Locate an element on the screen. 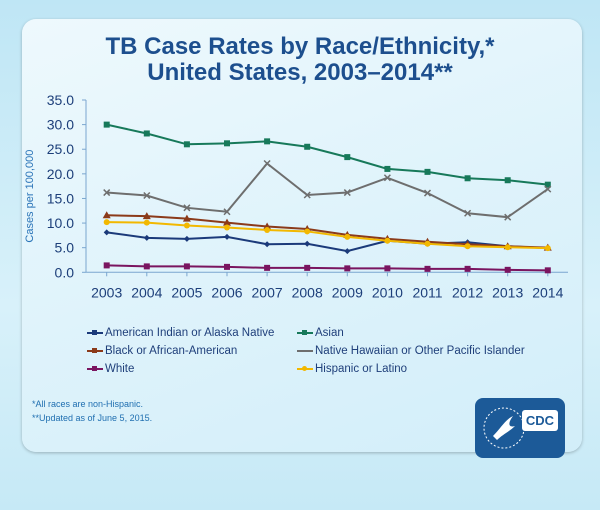  title-line-1: TB Case Rates by Race/Ethnicity,* is located at coordinates (300, 46).